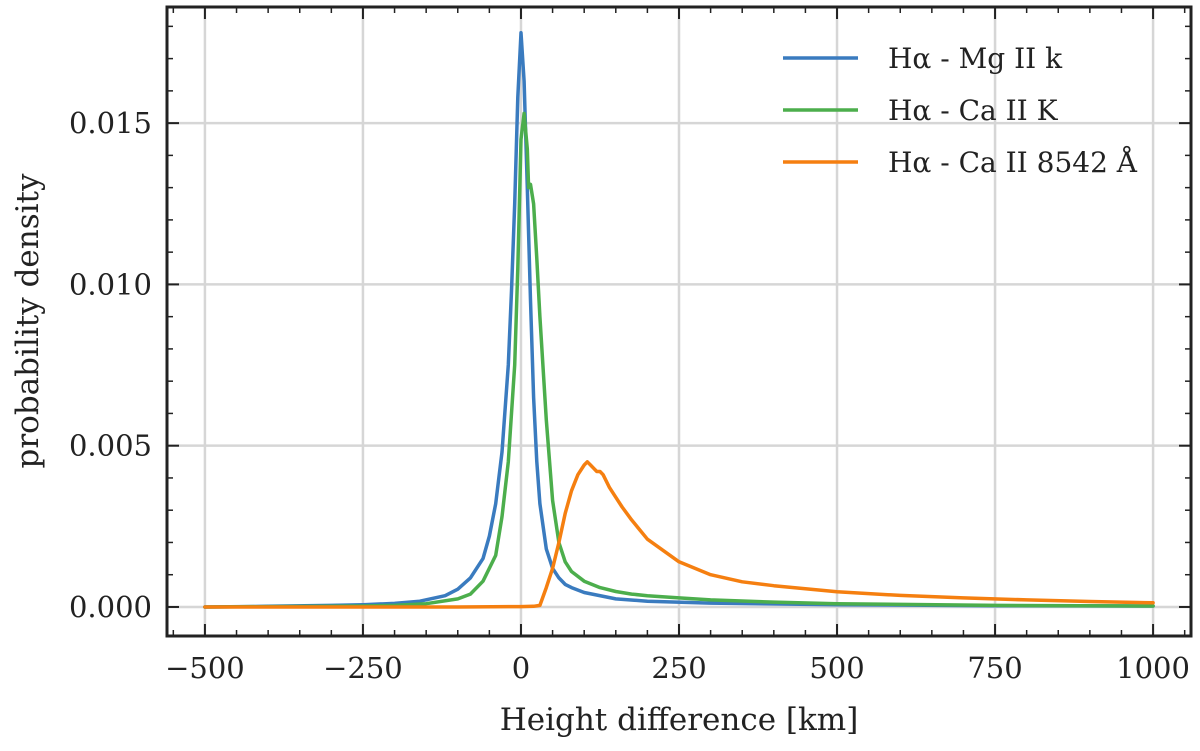 Image resolution: width=1200 pixels, height=751 pixels. I want to click on y-tick-label: 0.005, so click(110, 446).